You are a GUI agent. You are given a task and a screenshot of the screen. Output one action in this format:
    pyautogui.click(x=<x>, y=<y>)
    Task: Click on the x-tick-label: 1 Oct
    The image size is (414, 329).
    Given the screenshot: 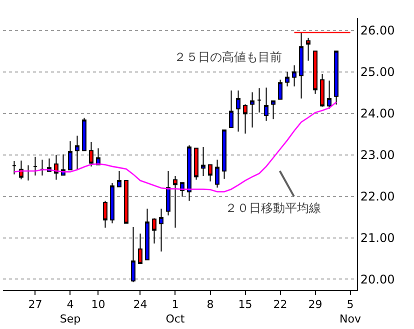 What is the action you would take?
    pyautogui.click(x=176, y=312)
    